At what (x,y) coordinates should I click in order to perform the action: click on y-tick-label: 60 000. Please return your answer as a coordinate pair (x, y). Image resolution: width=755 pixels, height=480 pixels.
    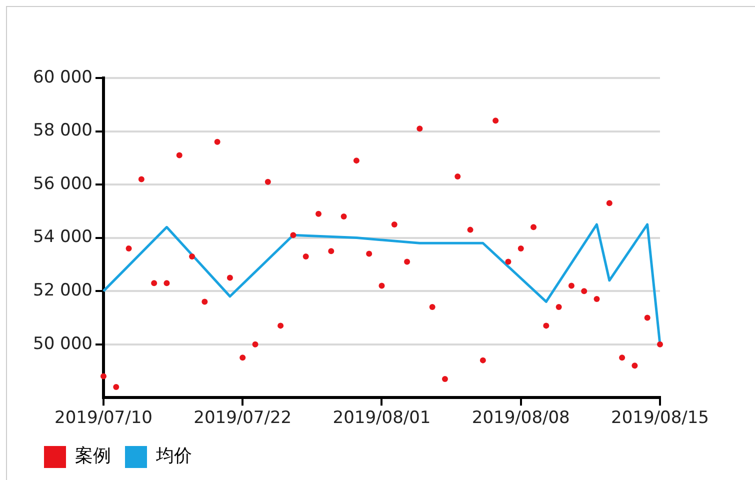
    Looking at the image, I should click on (62, 77).